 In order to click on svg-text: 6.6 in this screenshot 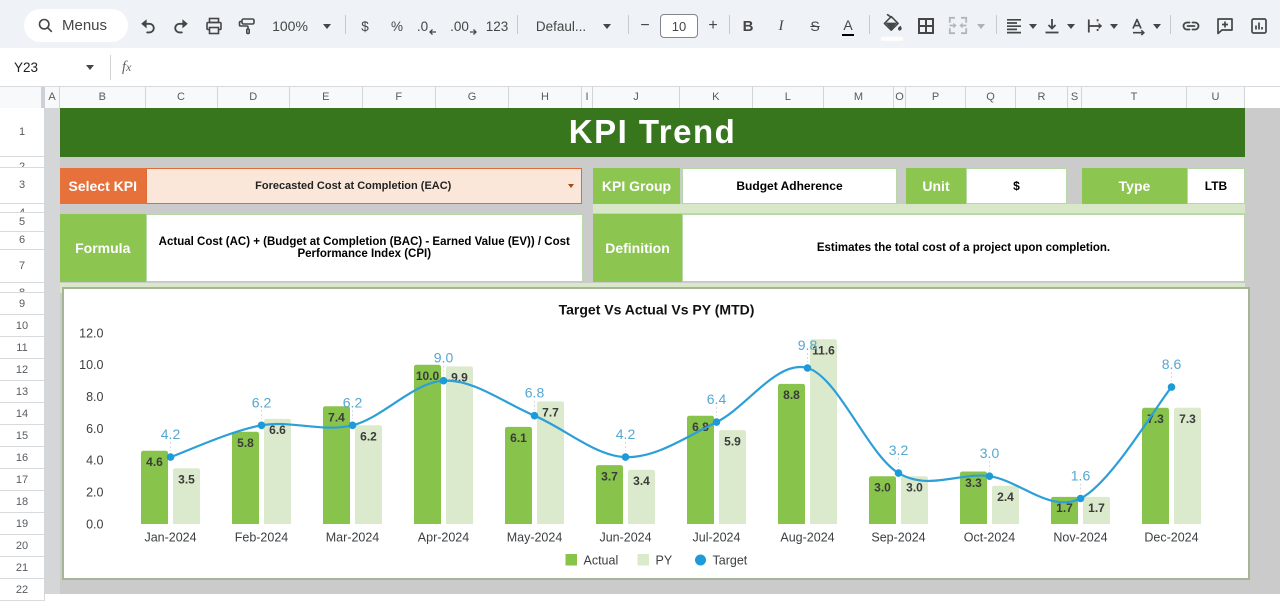, I will do `click(277, 430)`.